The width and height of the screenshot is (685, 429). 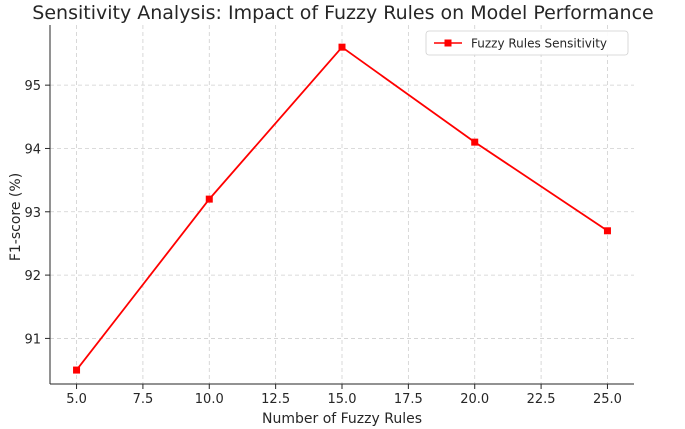 I want to click on y-tick-label: 94, so click(x=32, y=149).